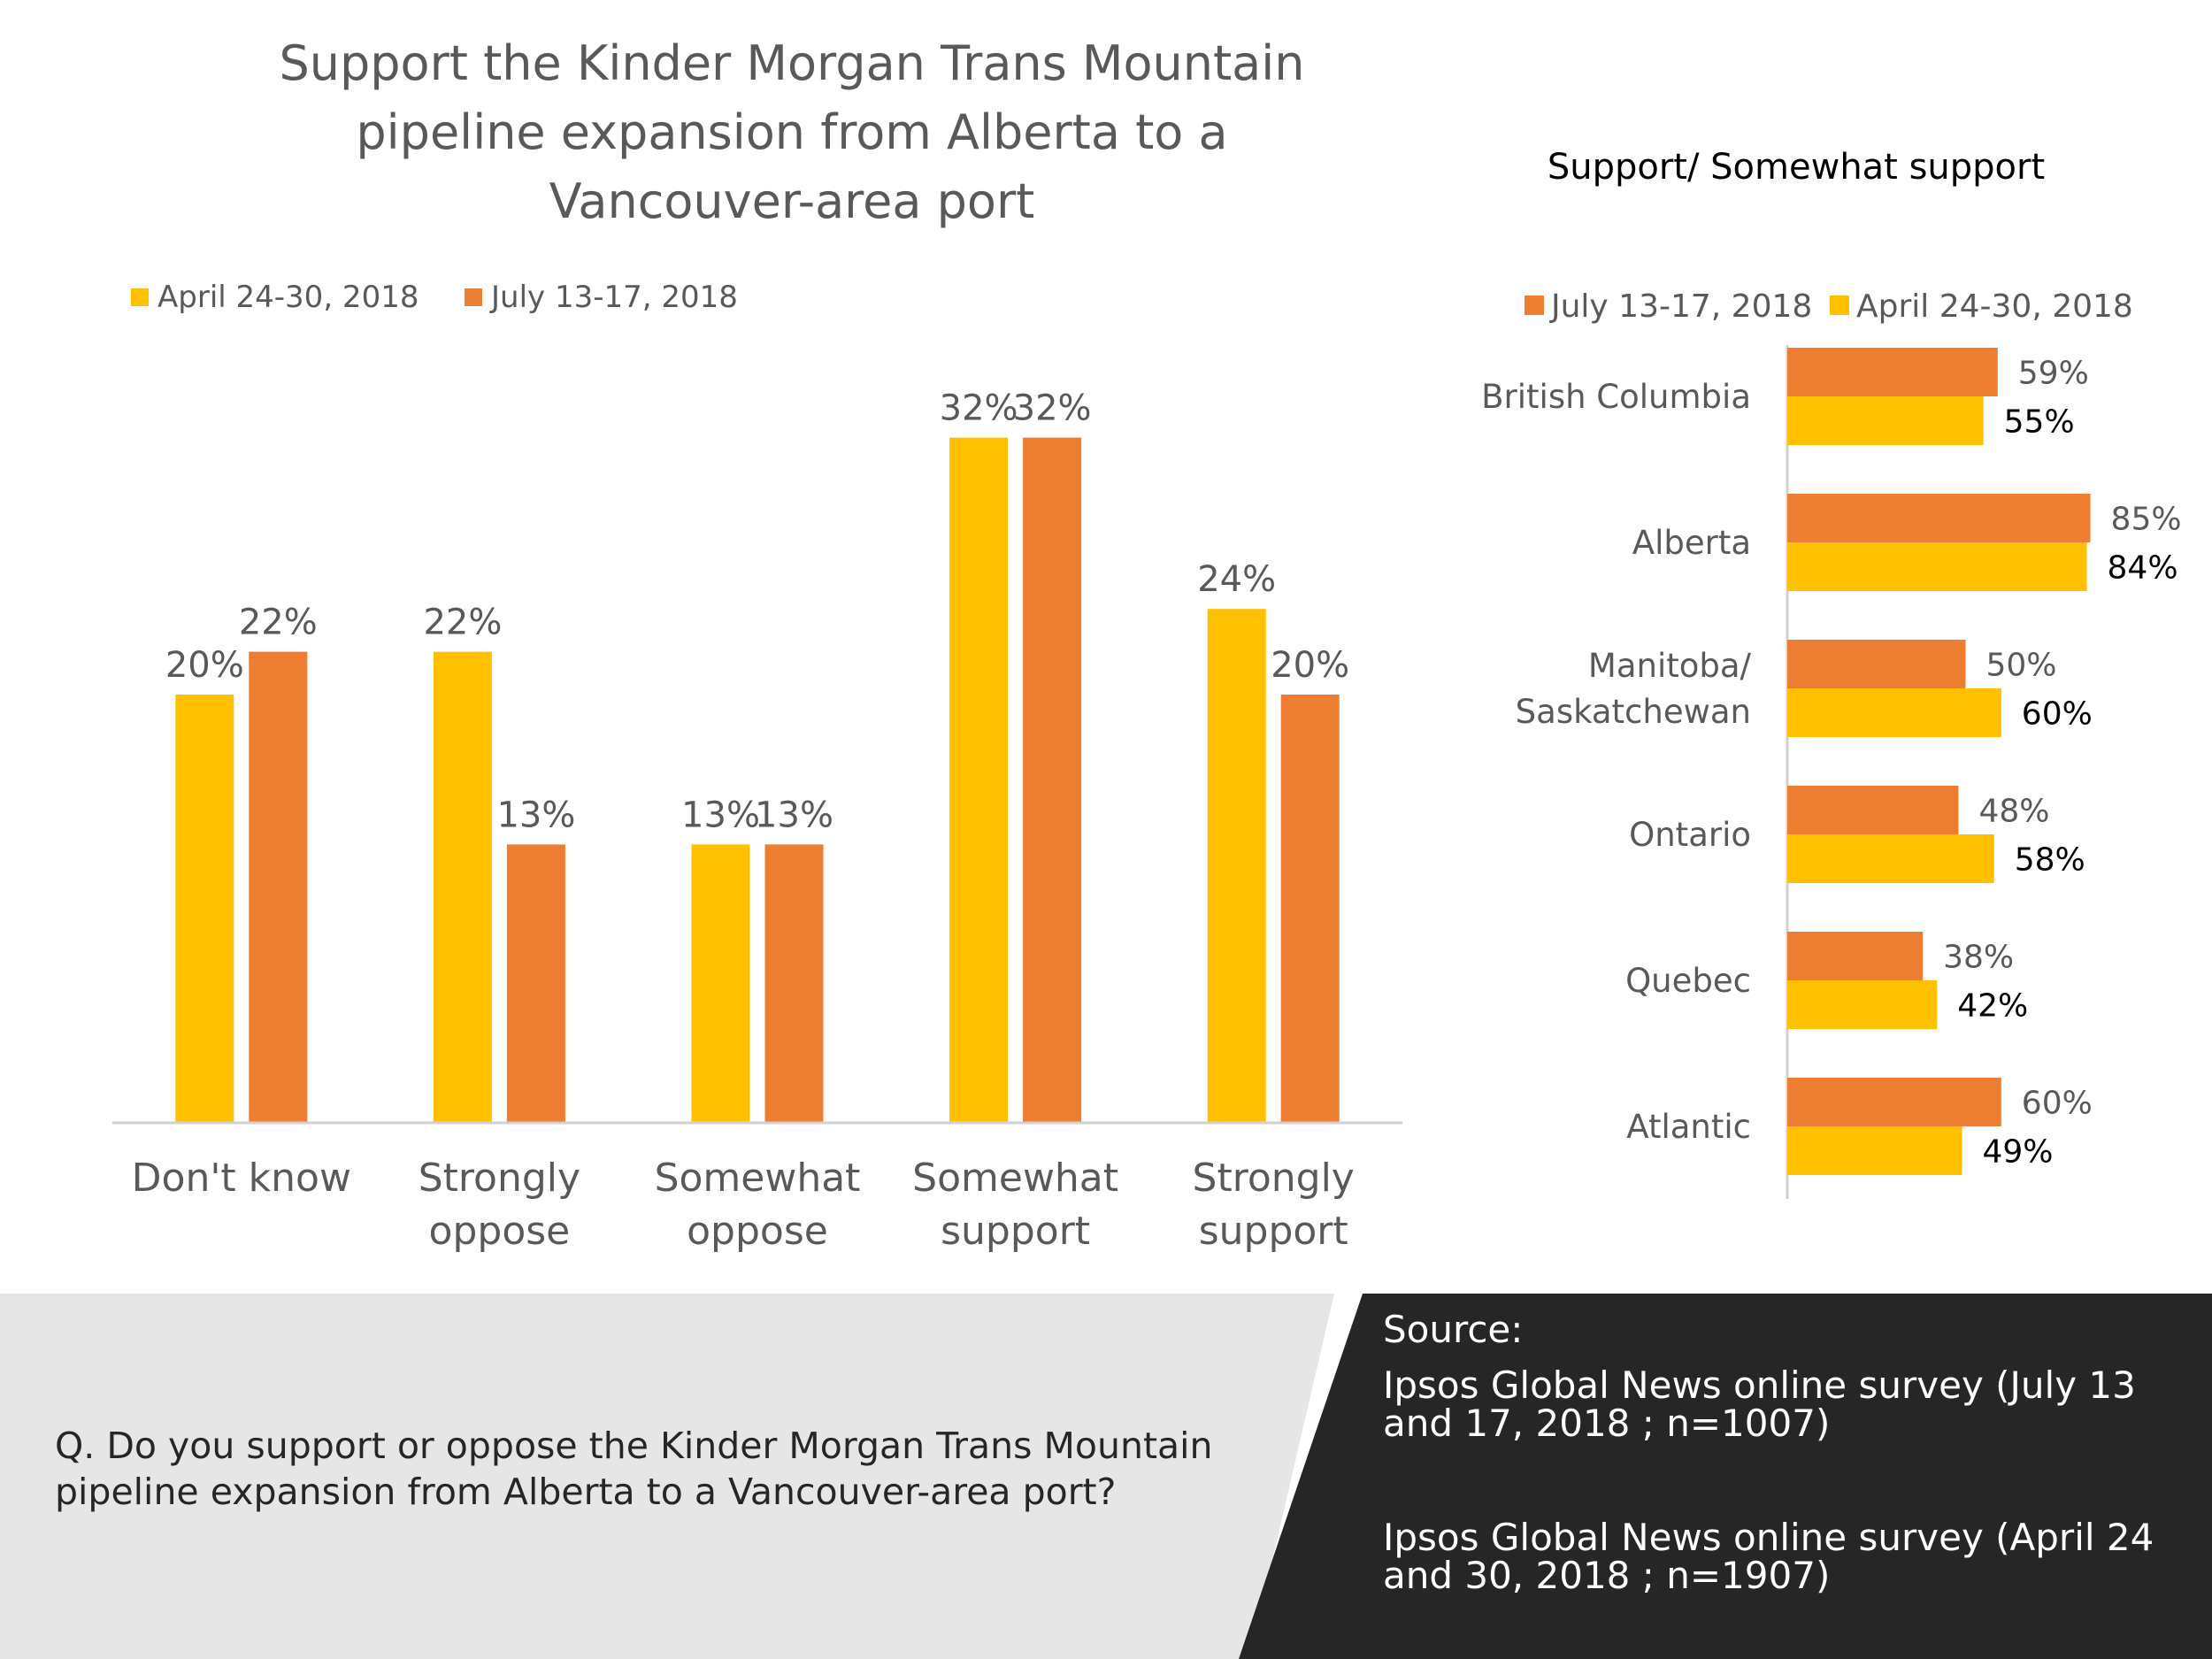 This screenshot has height=1659, width=2212. What do you see at coordinates (1688, 981) in the screenshot?
I see `region-label-4-0: Quebec` at bounding box center [1688, 981].